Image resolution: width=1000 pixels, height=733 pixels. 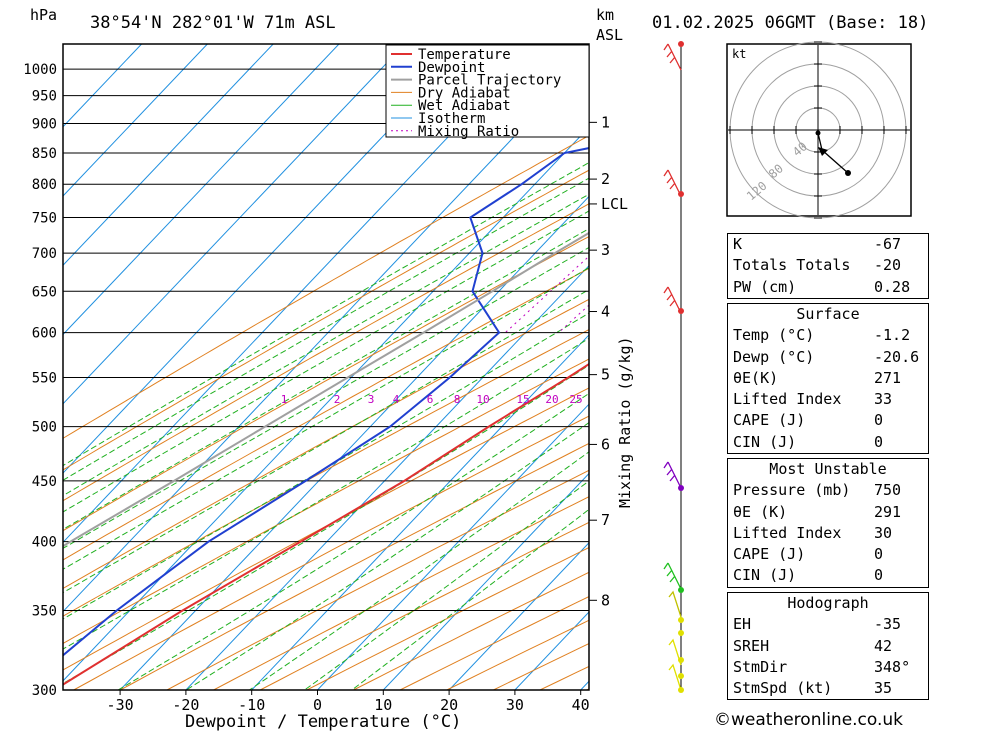 I want to click on height-tick-label: LCL, so click(x=614, y=204).